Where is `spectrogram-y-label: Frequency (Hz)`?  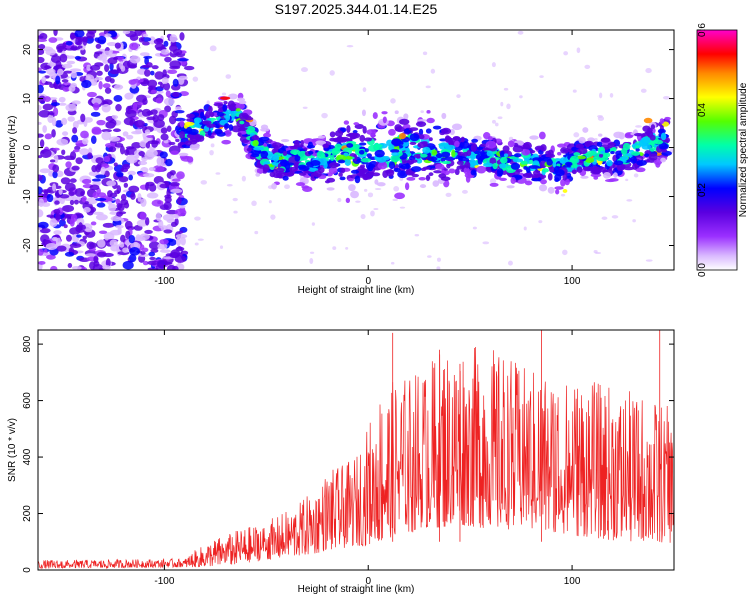
spectrogram-y-label: Frequency (Hz) is located at coordinates (12, 150).